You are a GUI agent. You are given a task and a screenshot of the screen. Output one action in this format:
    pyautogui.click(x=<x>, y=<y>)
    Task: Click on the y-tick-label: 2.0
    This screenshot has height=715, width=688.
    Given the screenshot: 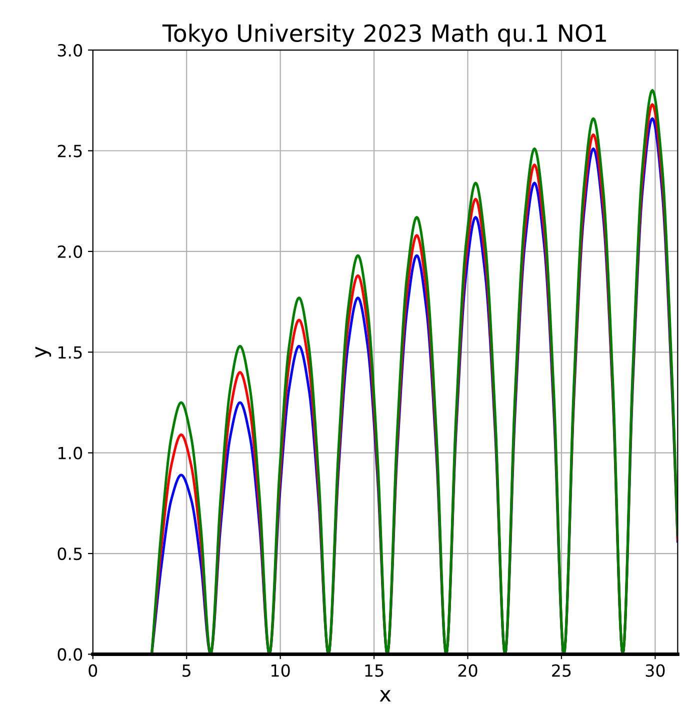 What is the action you would take?
    pyautogui.click(x=70, y=251)
    